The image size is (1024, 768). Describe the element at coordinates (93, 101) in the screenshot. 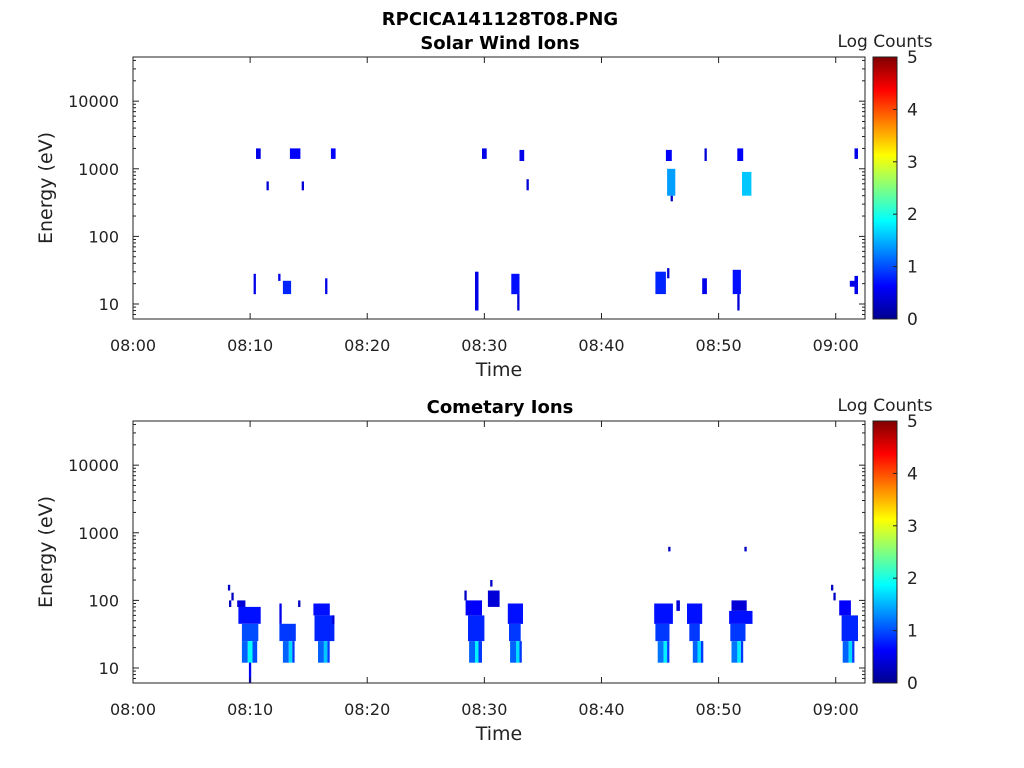

I see `y-tick-label: 10000` at that location.